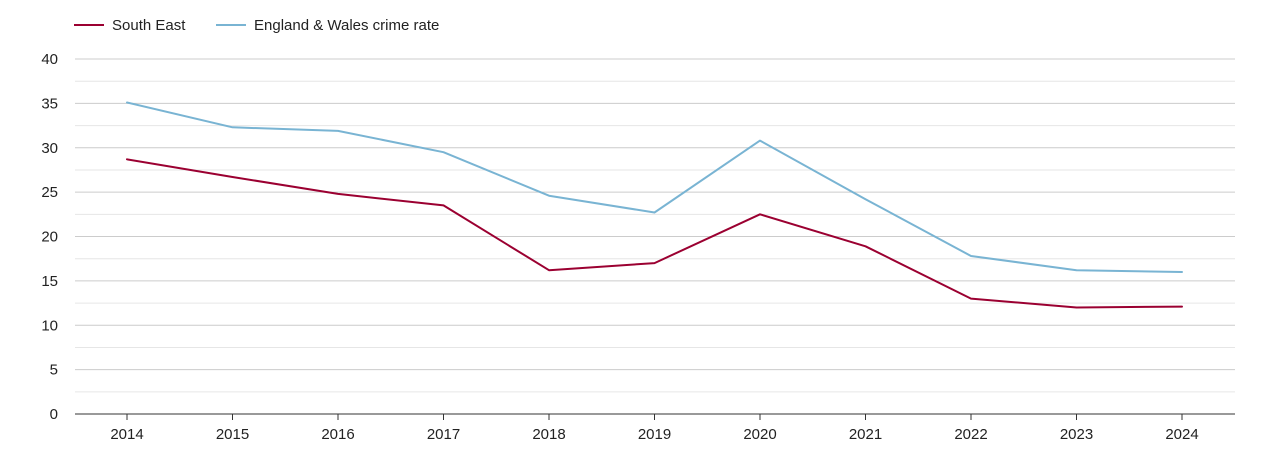 This screenshot has width=1270, height=450. I want to click on x-tick-label: 2021, so click(865, 434).